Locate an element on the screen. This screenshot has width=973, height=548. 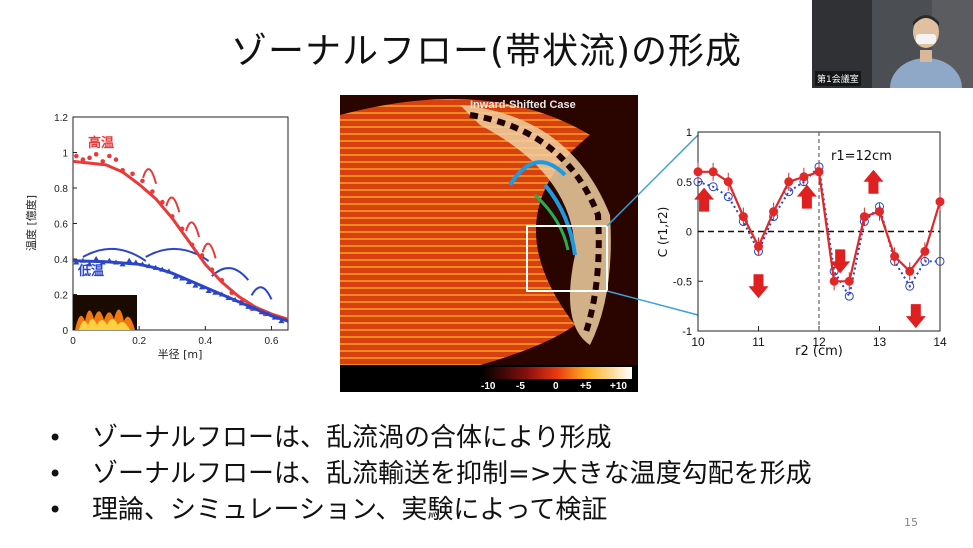
y-tick-label: 0.4 is located at coordinates (61, 260).